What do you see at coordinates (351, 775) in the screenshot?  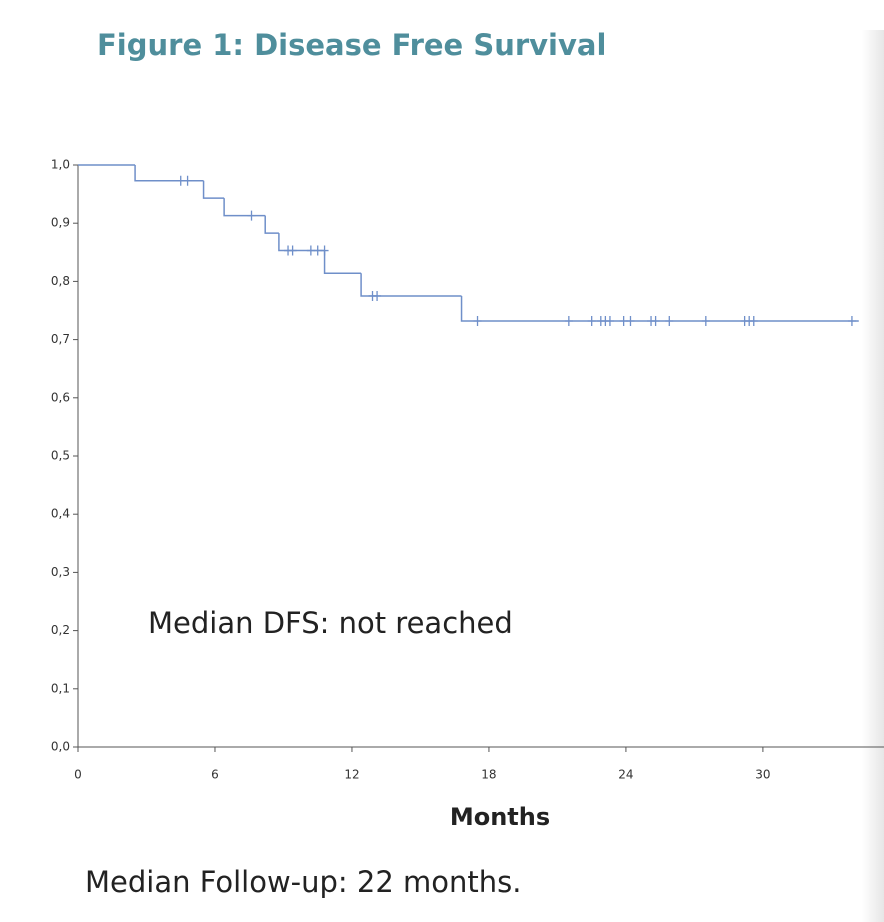 I see `x-tick-label: 12` at bounding box center [351, 775].